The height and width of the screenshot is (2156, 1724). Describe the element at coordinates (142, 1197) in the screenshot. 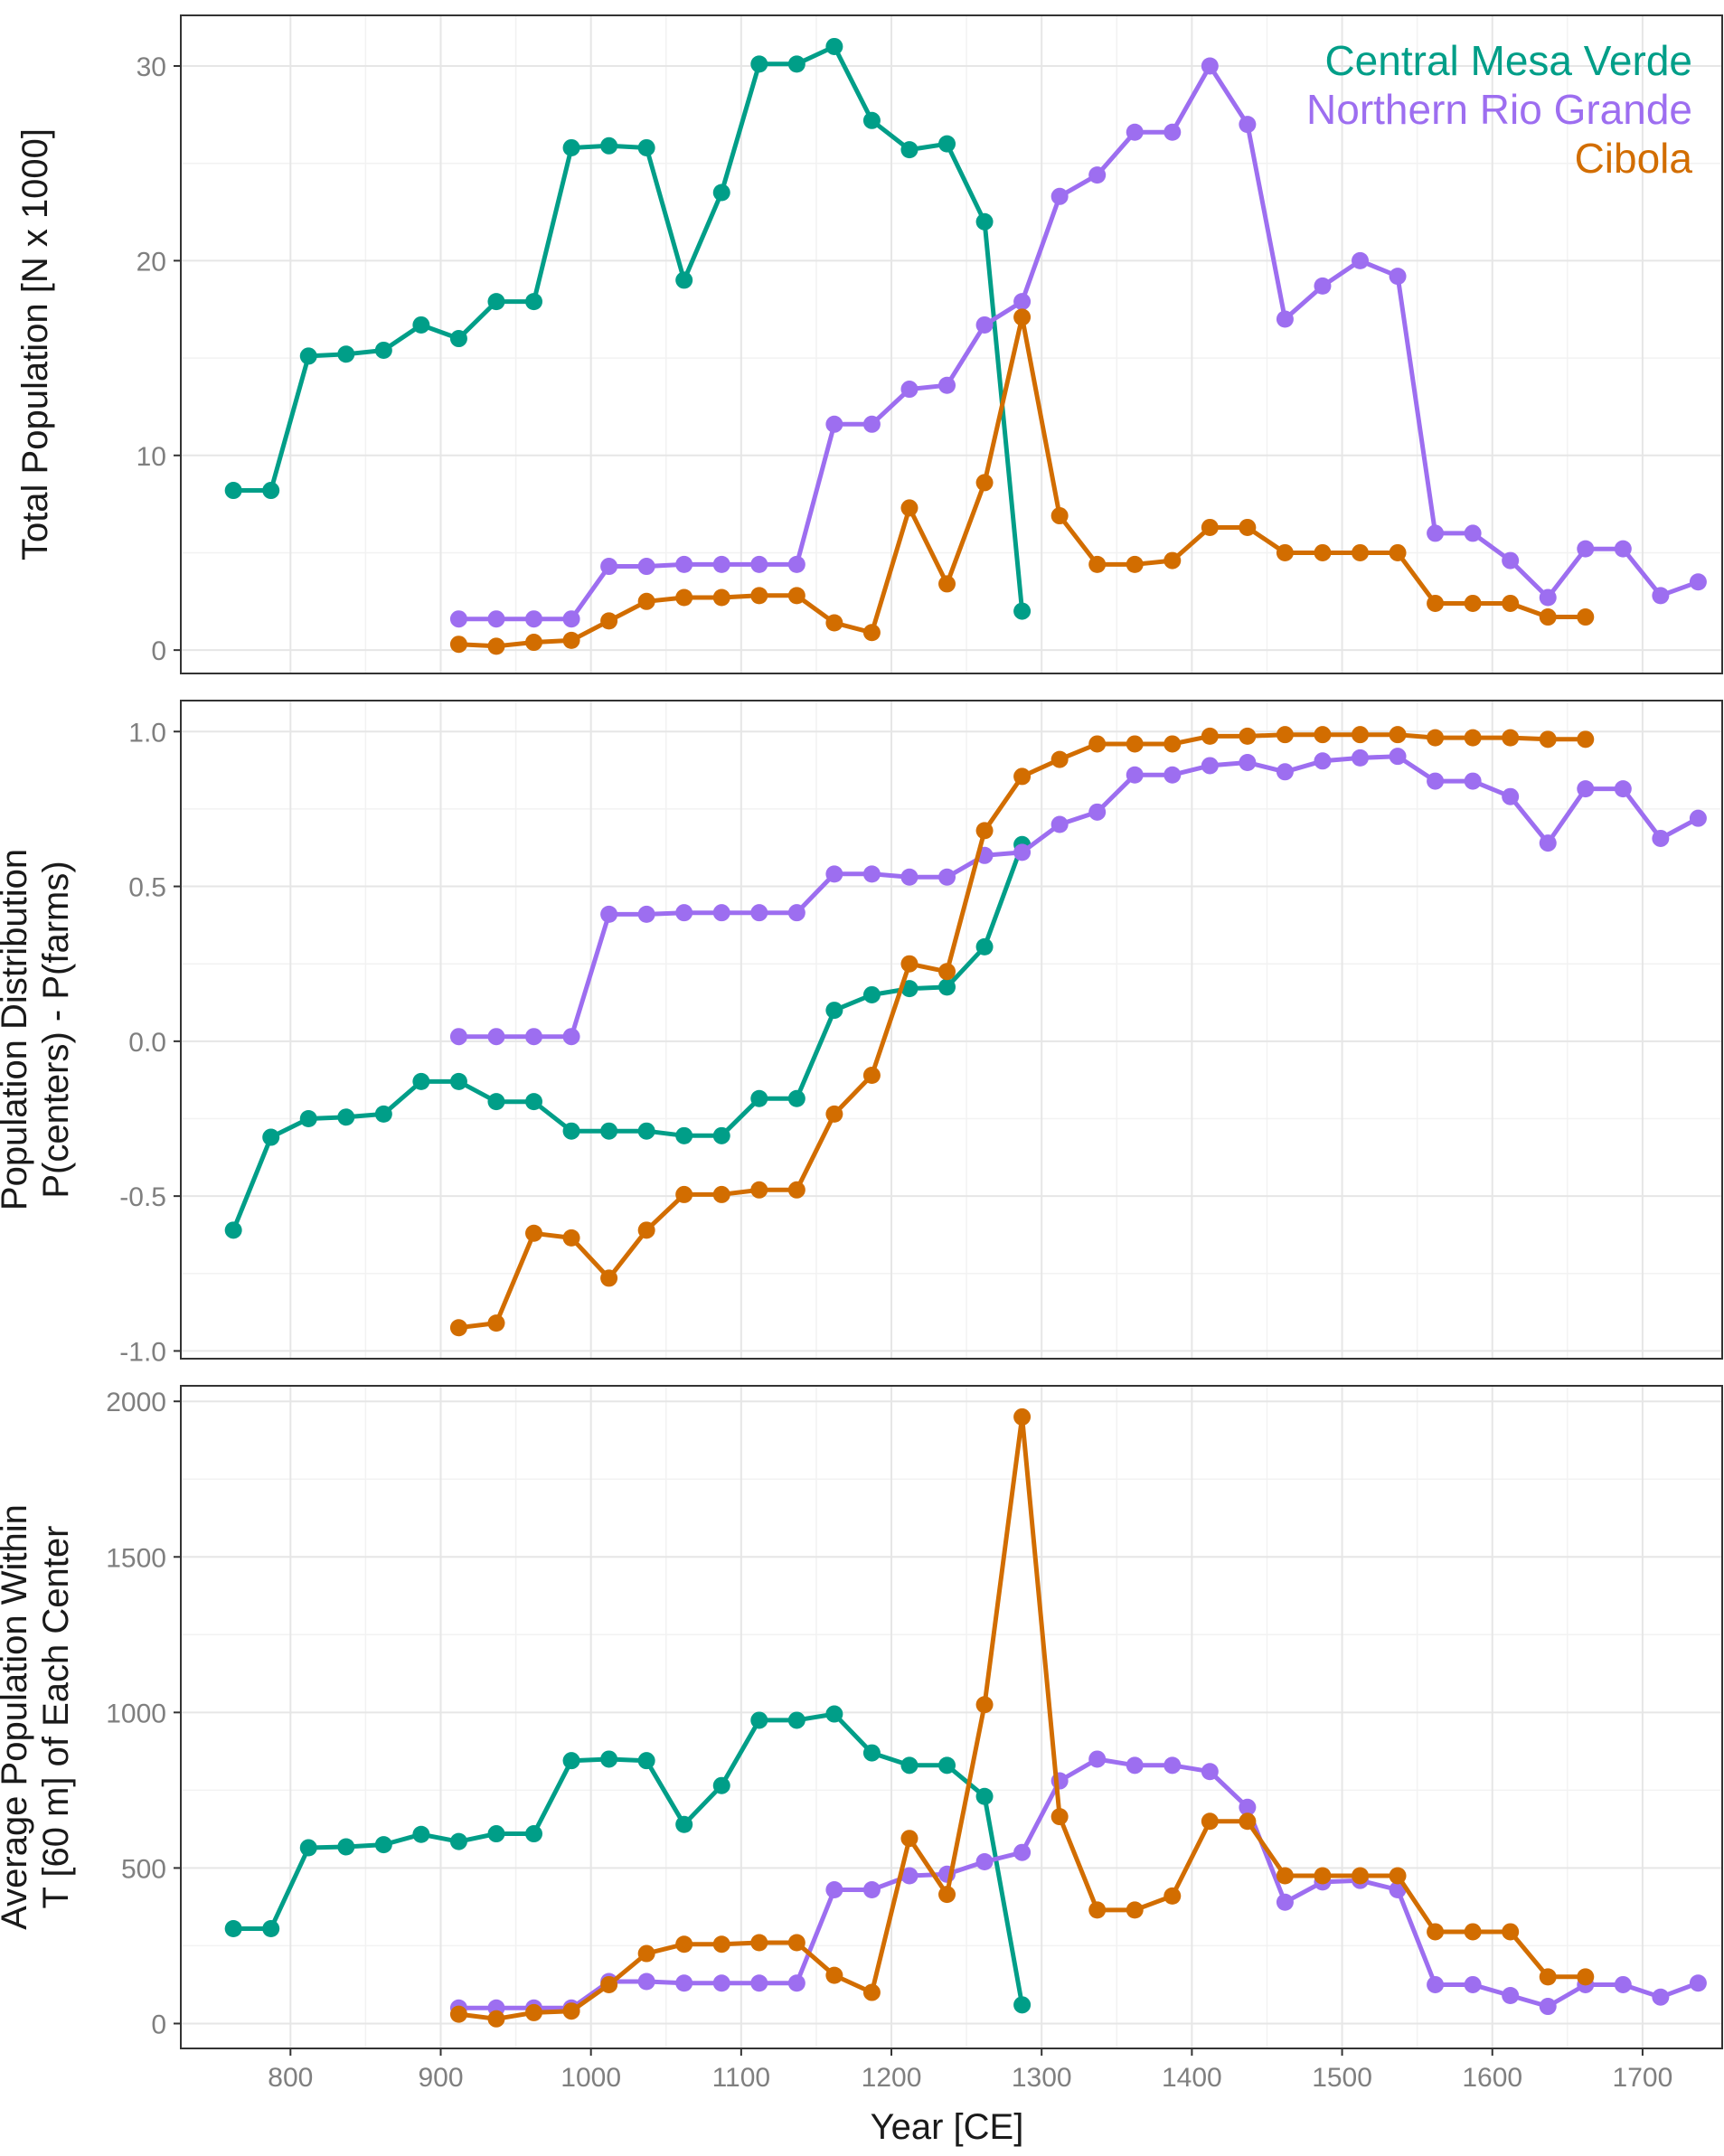

I see `y-tick-label: -0.5` at that location.